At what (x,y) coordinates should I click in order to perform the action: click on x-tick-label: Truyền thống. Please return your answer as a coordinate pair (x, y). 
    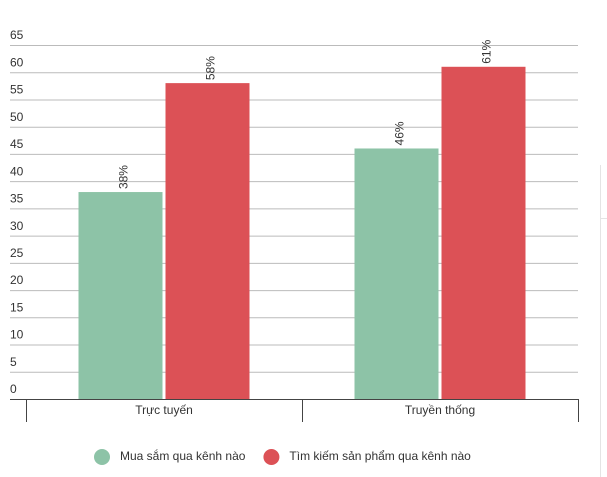
    Looking at the image, I should click on (440, 410).